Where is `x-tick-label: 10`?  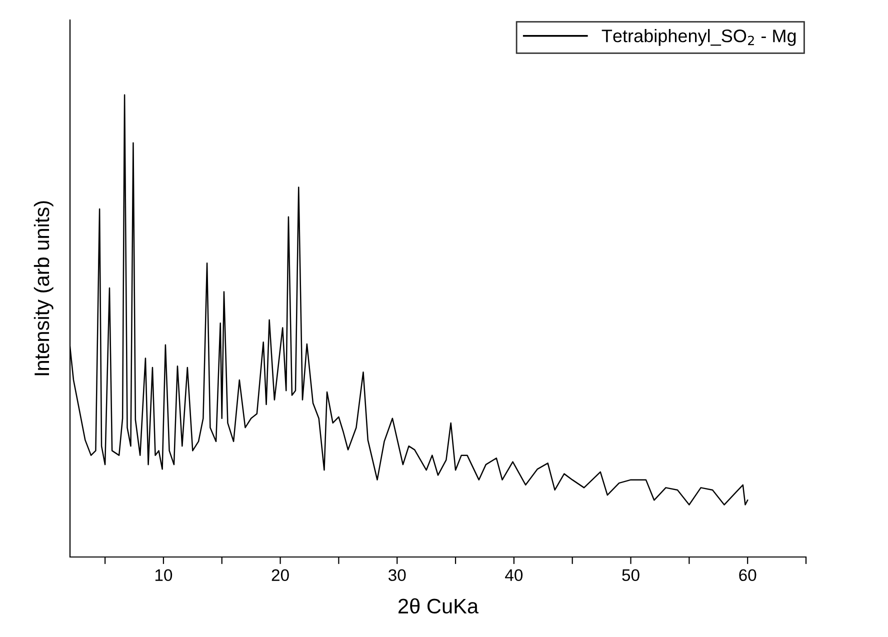 x-tick-label: 10 is located at coordinates (163, 575).